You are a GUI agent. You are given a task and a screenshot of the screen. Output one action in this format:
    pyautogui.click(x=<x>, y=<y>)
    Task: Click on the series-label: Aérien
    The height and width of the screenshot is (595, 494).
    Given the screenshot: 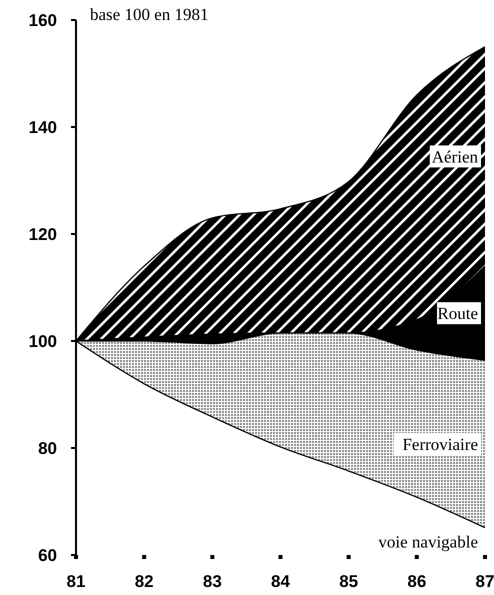 What is the action you would take?
    pyautogui.click(x=455, y=156)
    